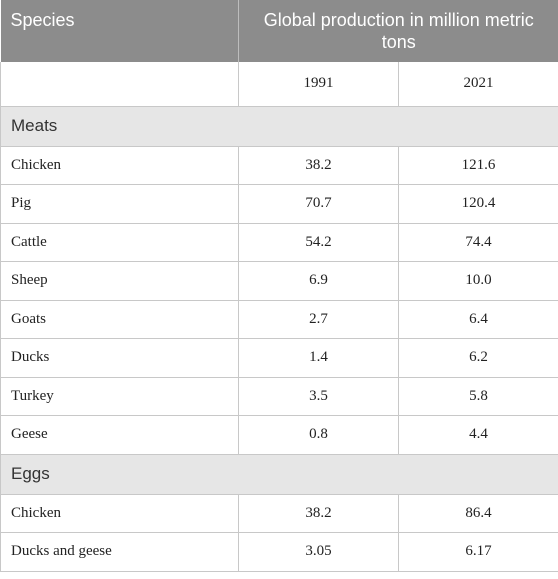 This screenshot has height=579, width=558. Describe the element at coordinates (318, 281) in the screenshot. I see `value-1991-cell: 6.9` at that location.